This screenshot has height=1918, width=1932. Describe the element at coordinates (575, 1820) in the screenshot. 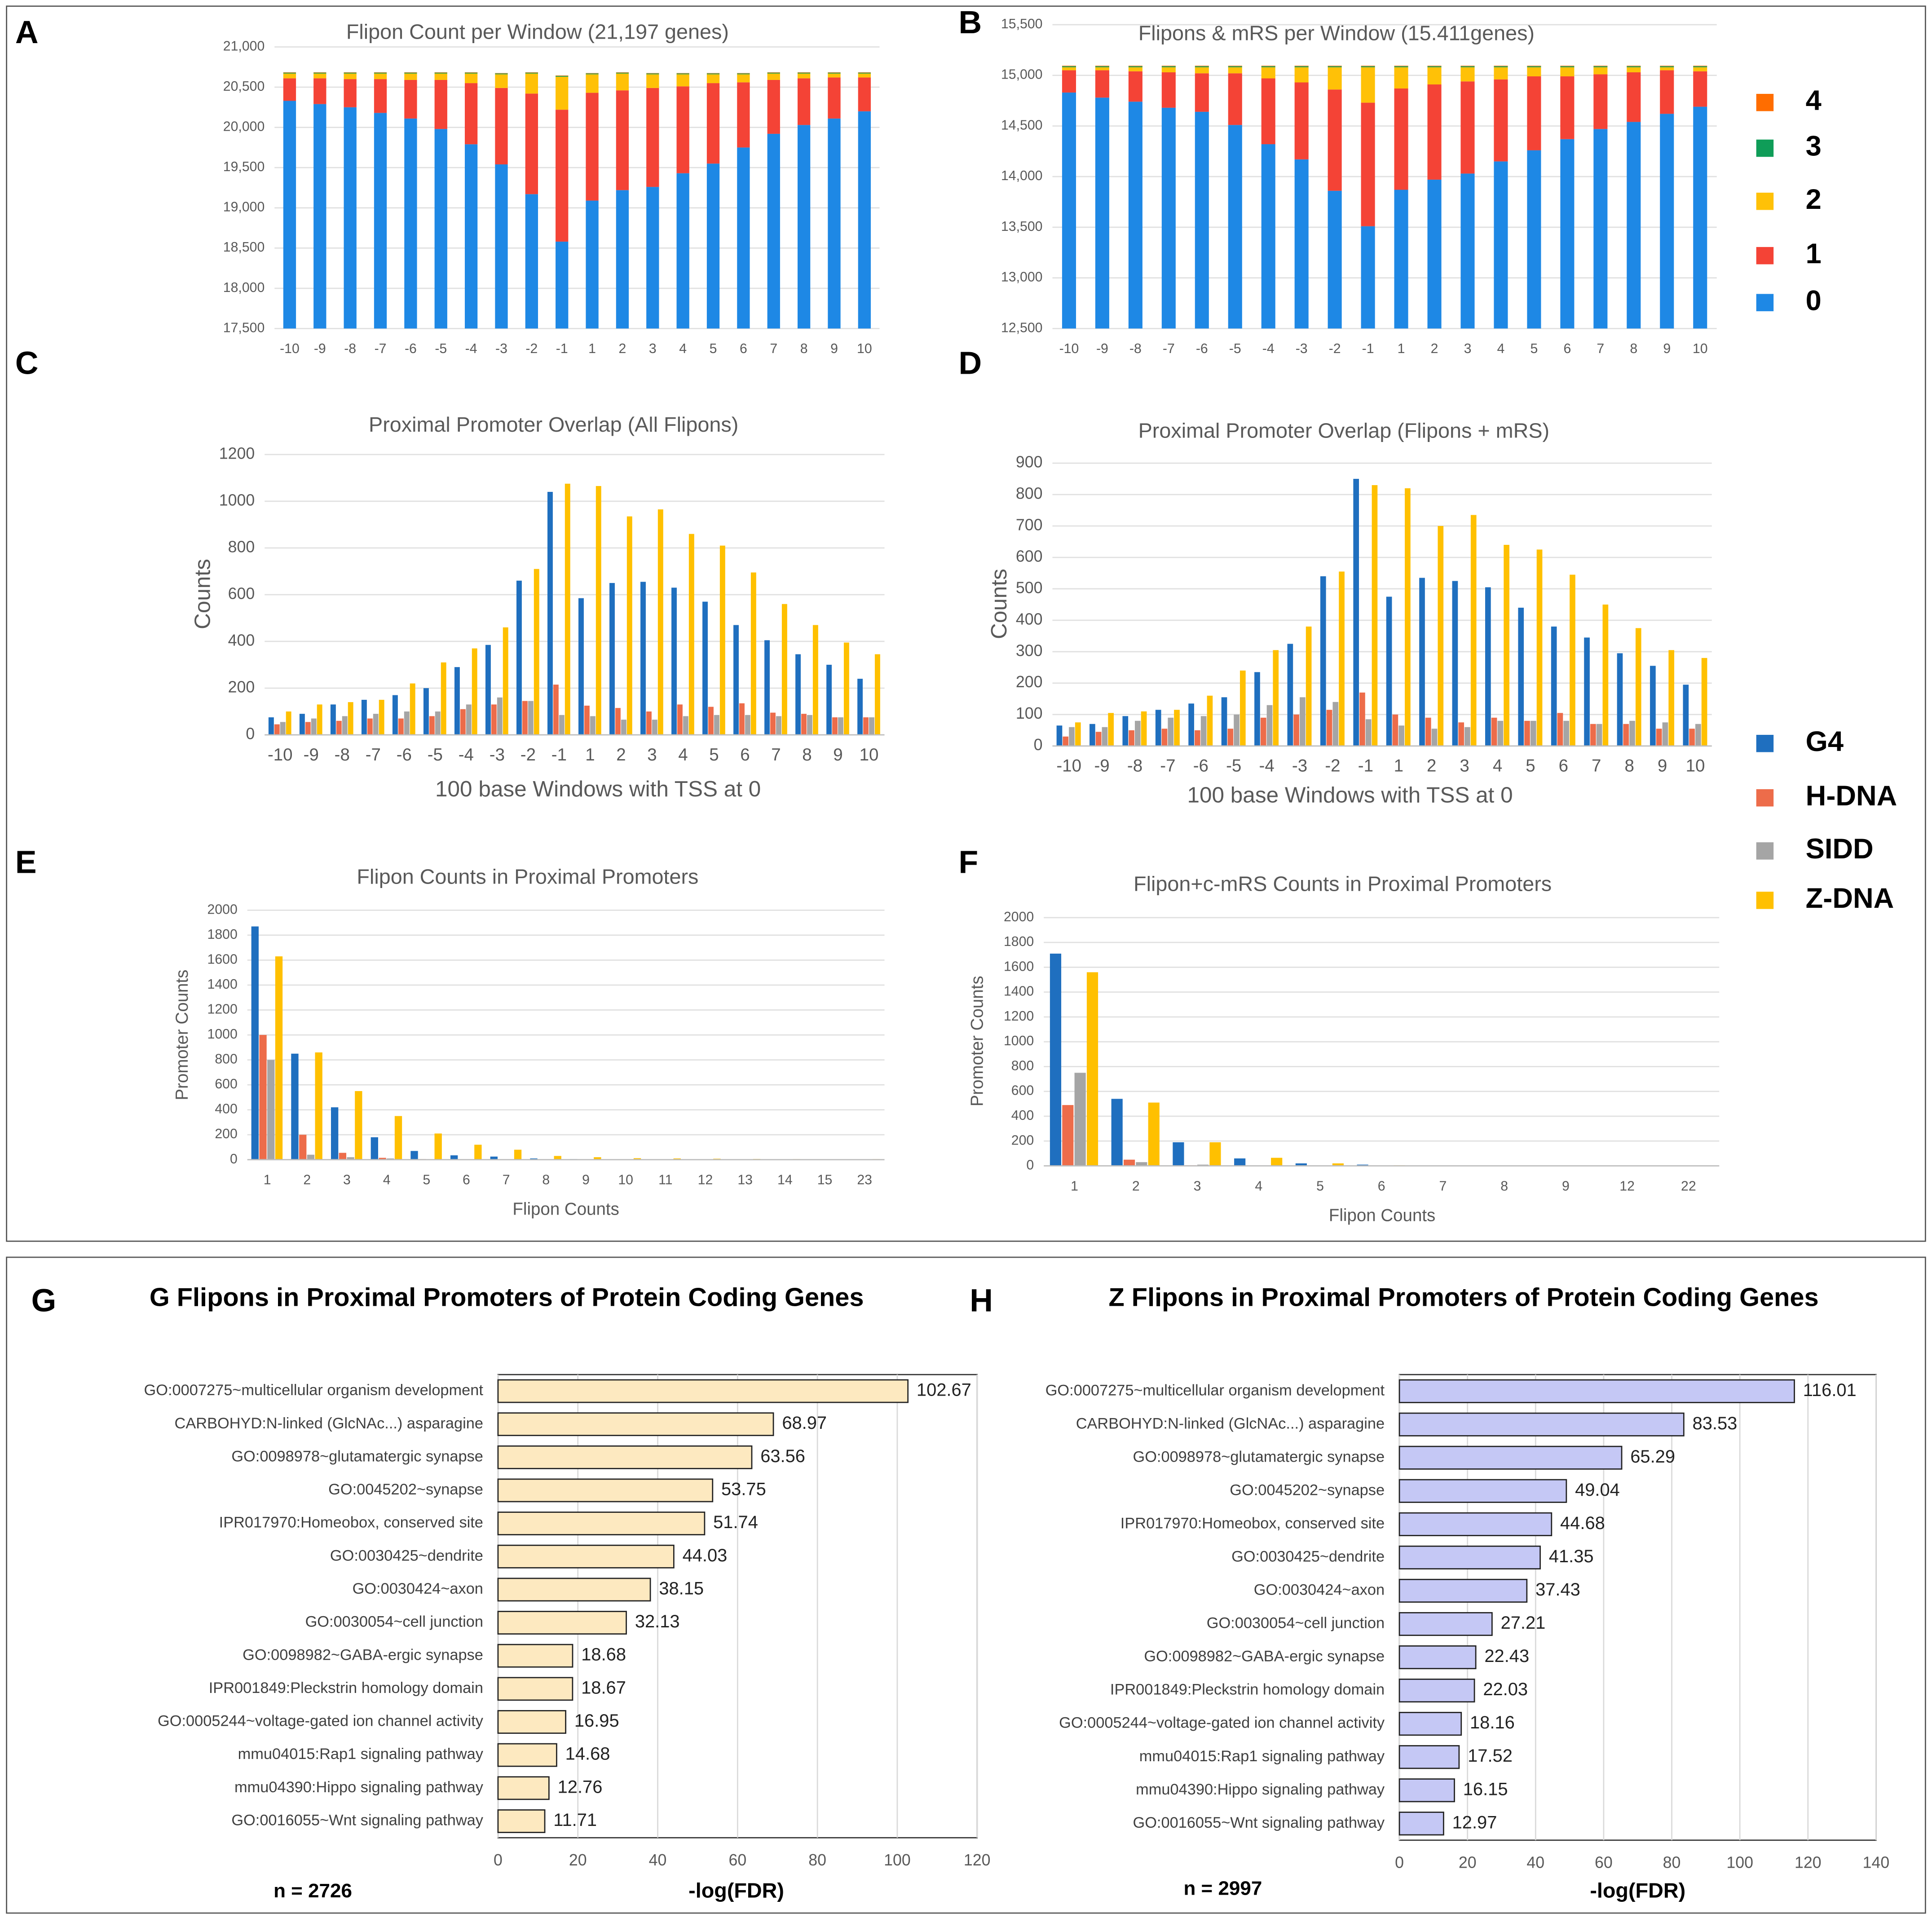

I see `data-label: 11.71` at that location.